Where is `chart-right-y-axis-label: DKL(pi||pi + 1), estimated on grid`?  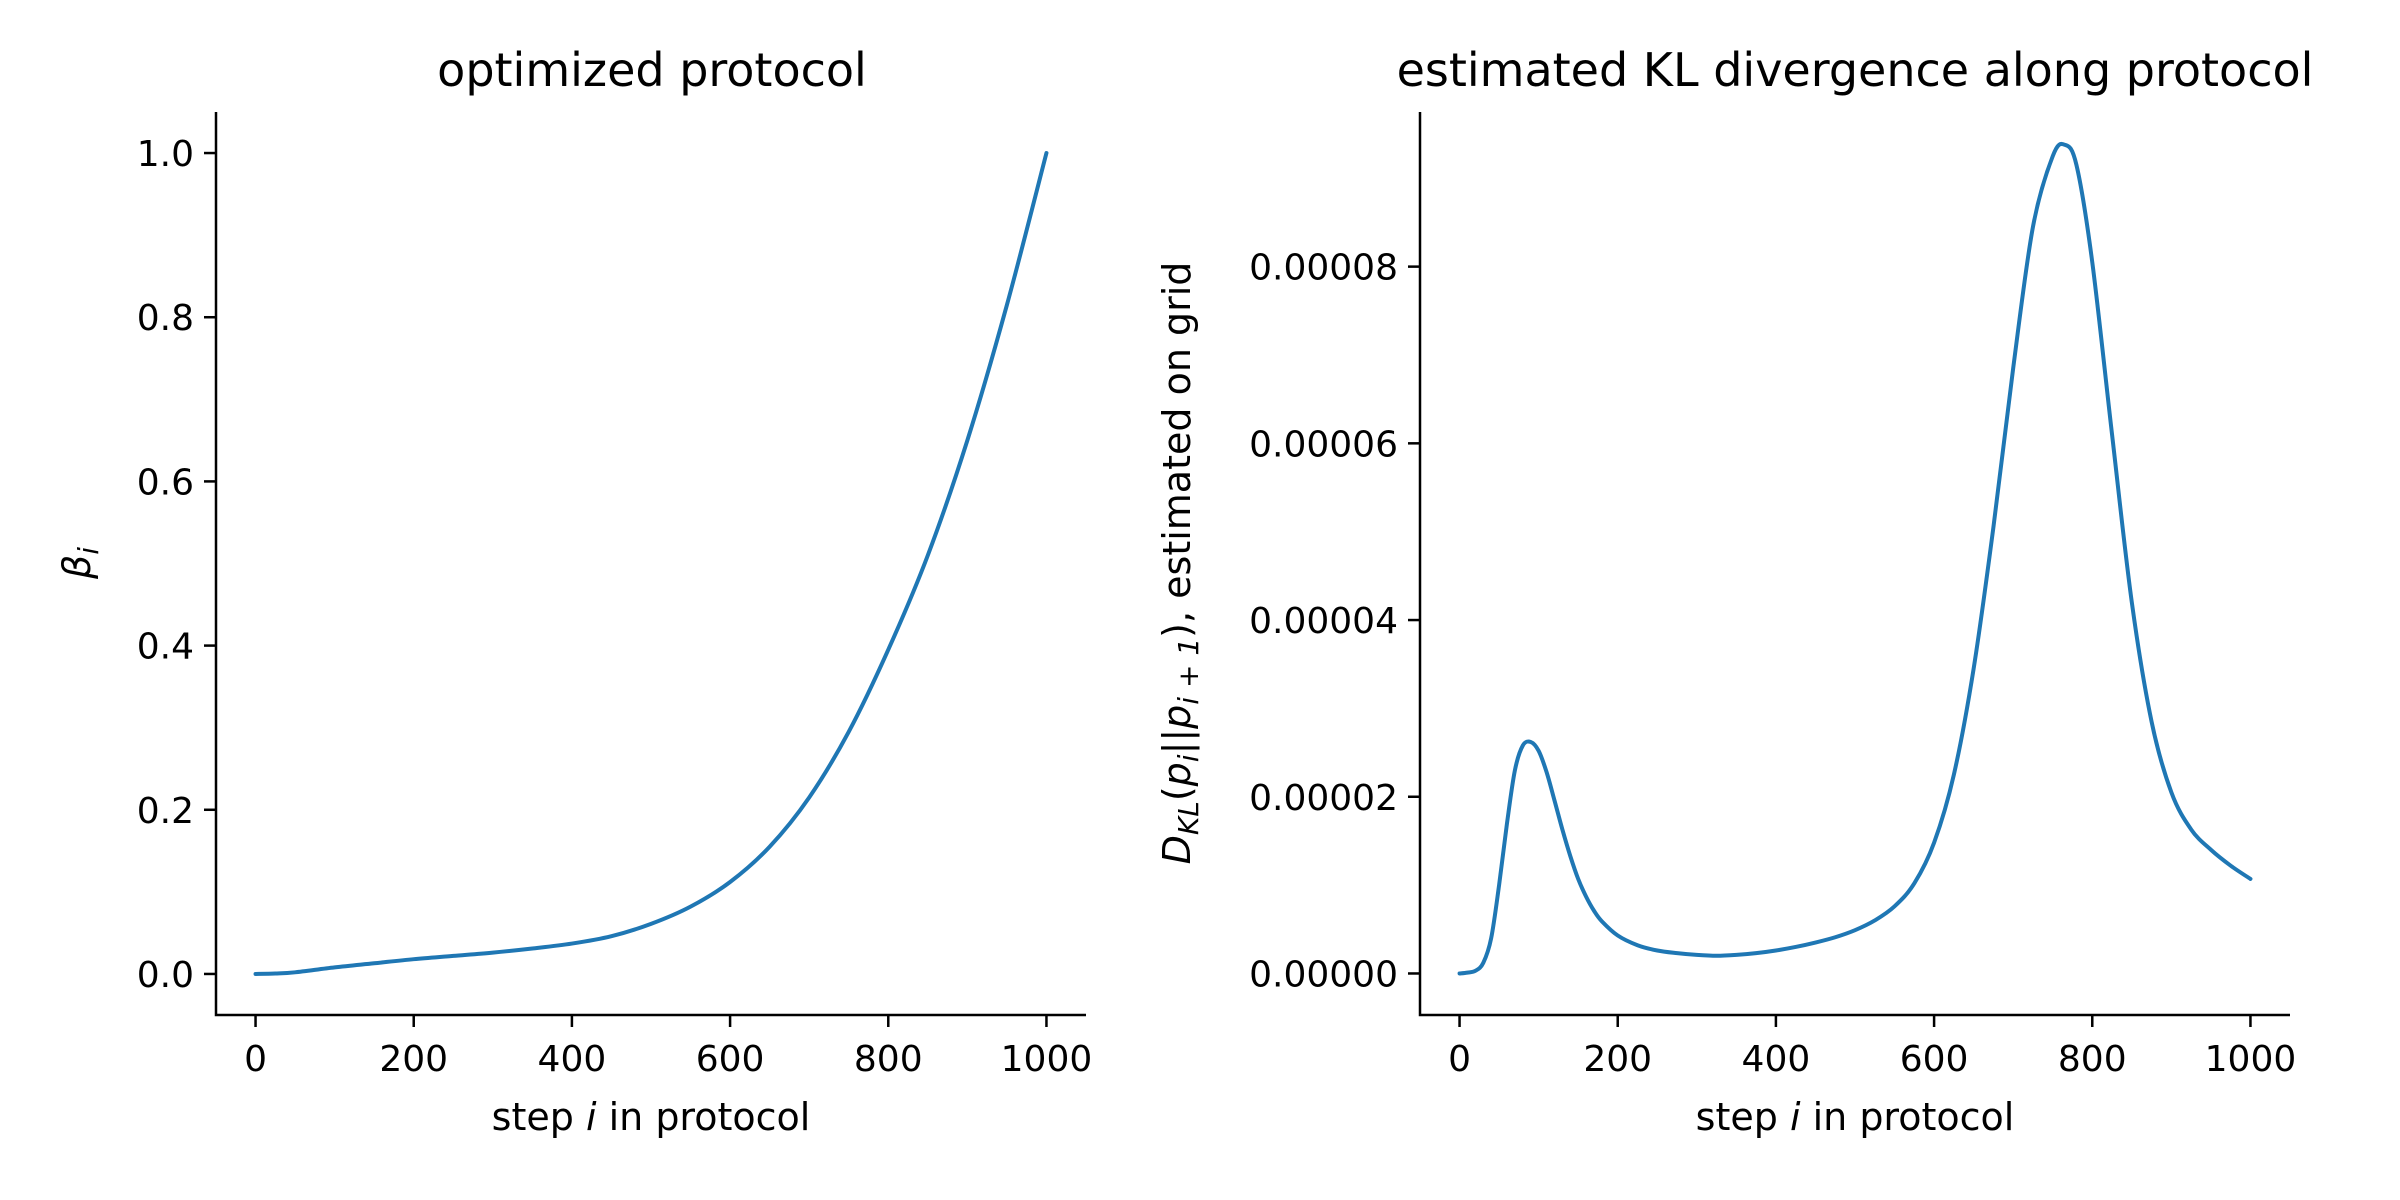 chart-right-y-axis-label: DKL(pi||pi + 1), estimated on grid is located at coordinates (1180, 563).